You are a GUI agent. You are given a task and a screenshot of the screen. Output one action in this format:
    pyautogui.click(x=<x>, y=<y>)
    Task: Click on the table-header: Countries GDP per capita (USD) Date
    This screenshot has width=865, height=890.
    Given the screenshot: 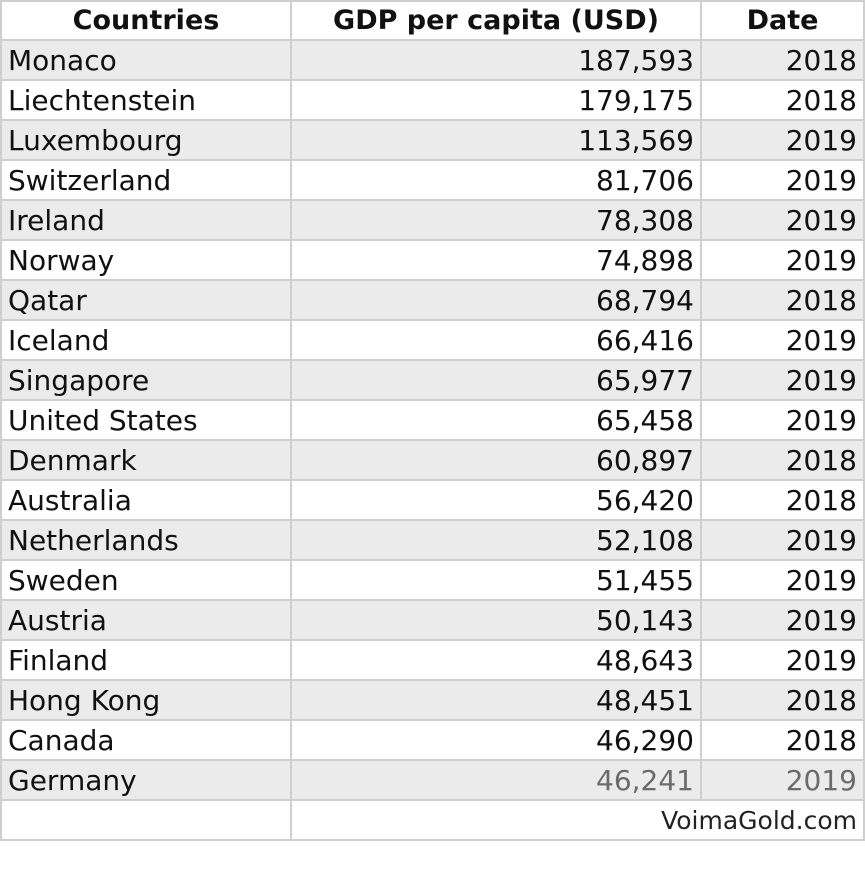 What is the action you would take?
    pyautogui.click(x=432, y=20)
    